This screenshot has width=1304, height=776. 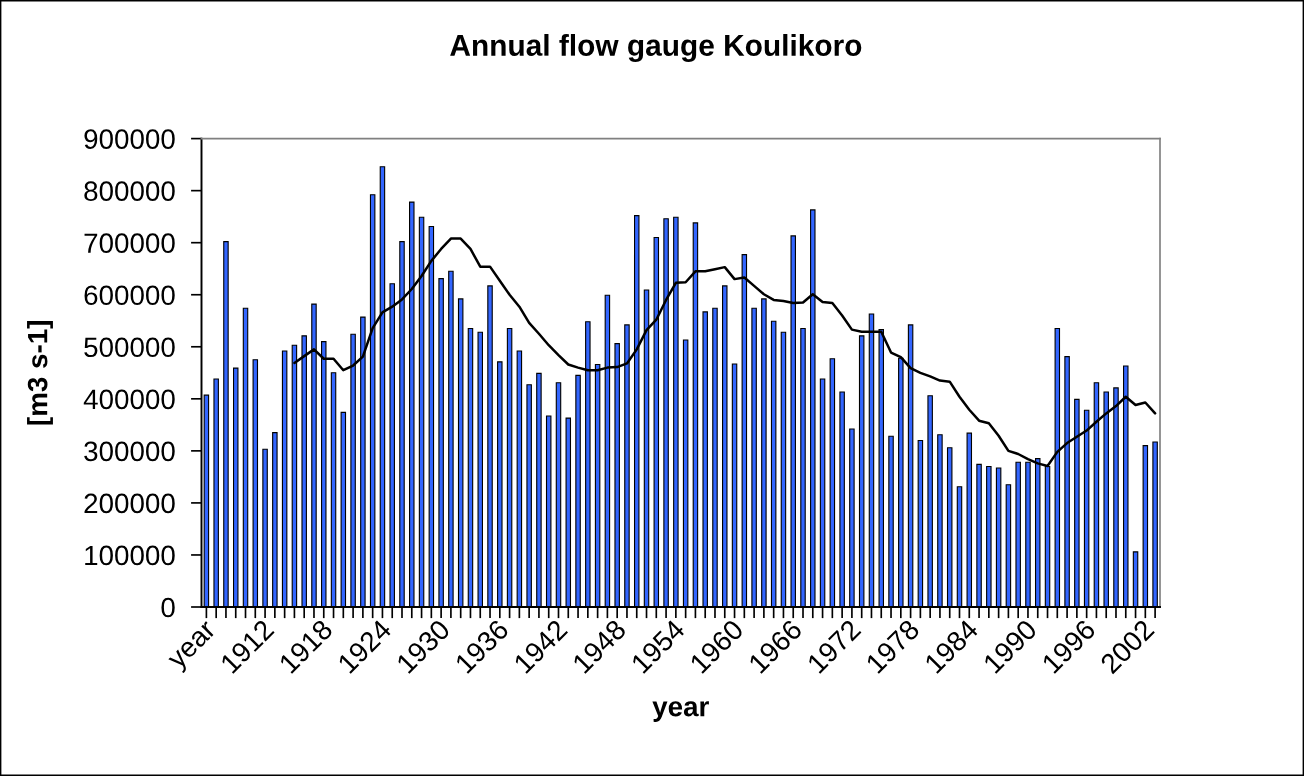 I want to click on y-tick-label: 700000, so click(x=129, y=243).